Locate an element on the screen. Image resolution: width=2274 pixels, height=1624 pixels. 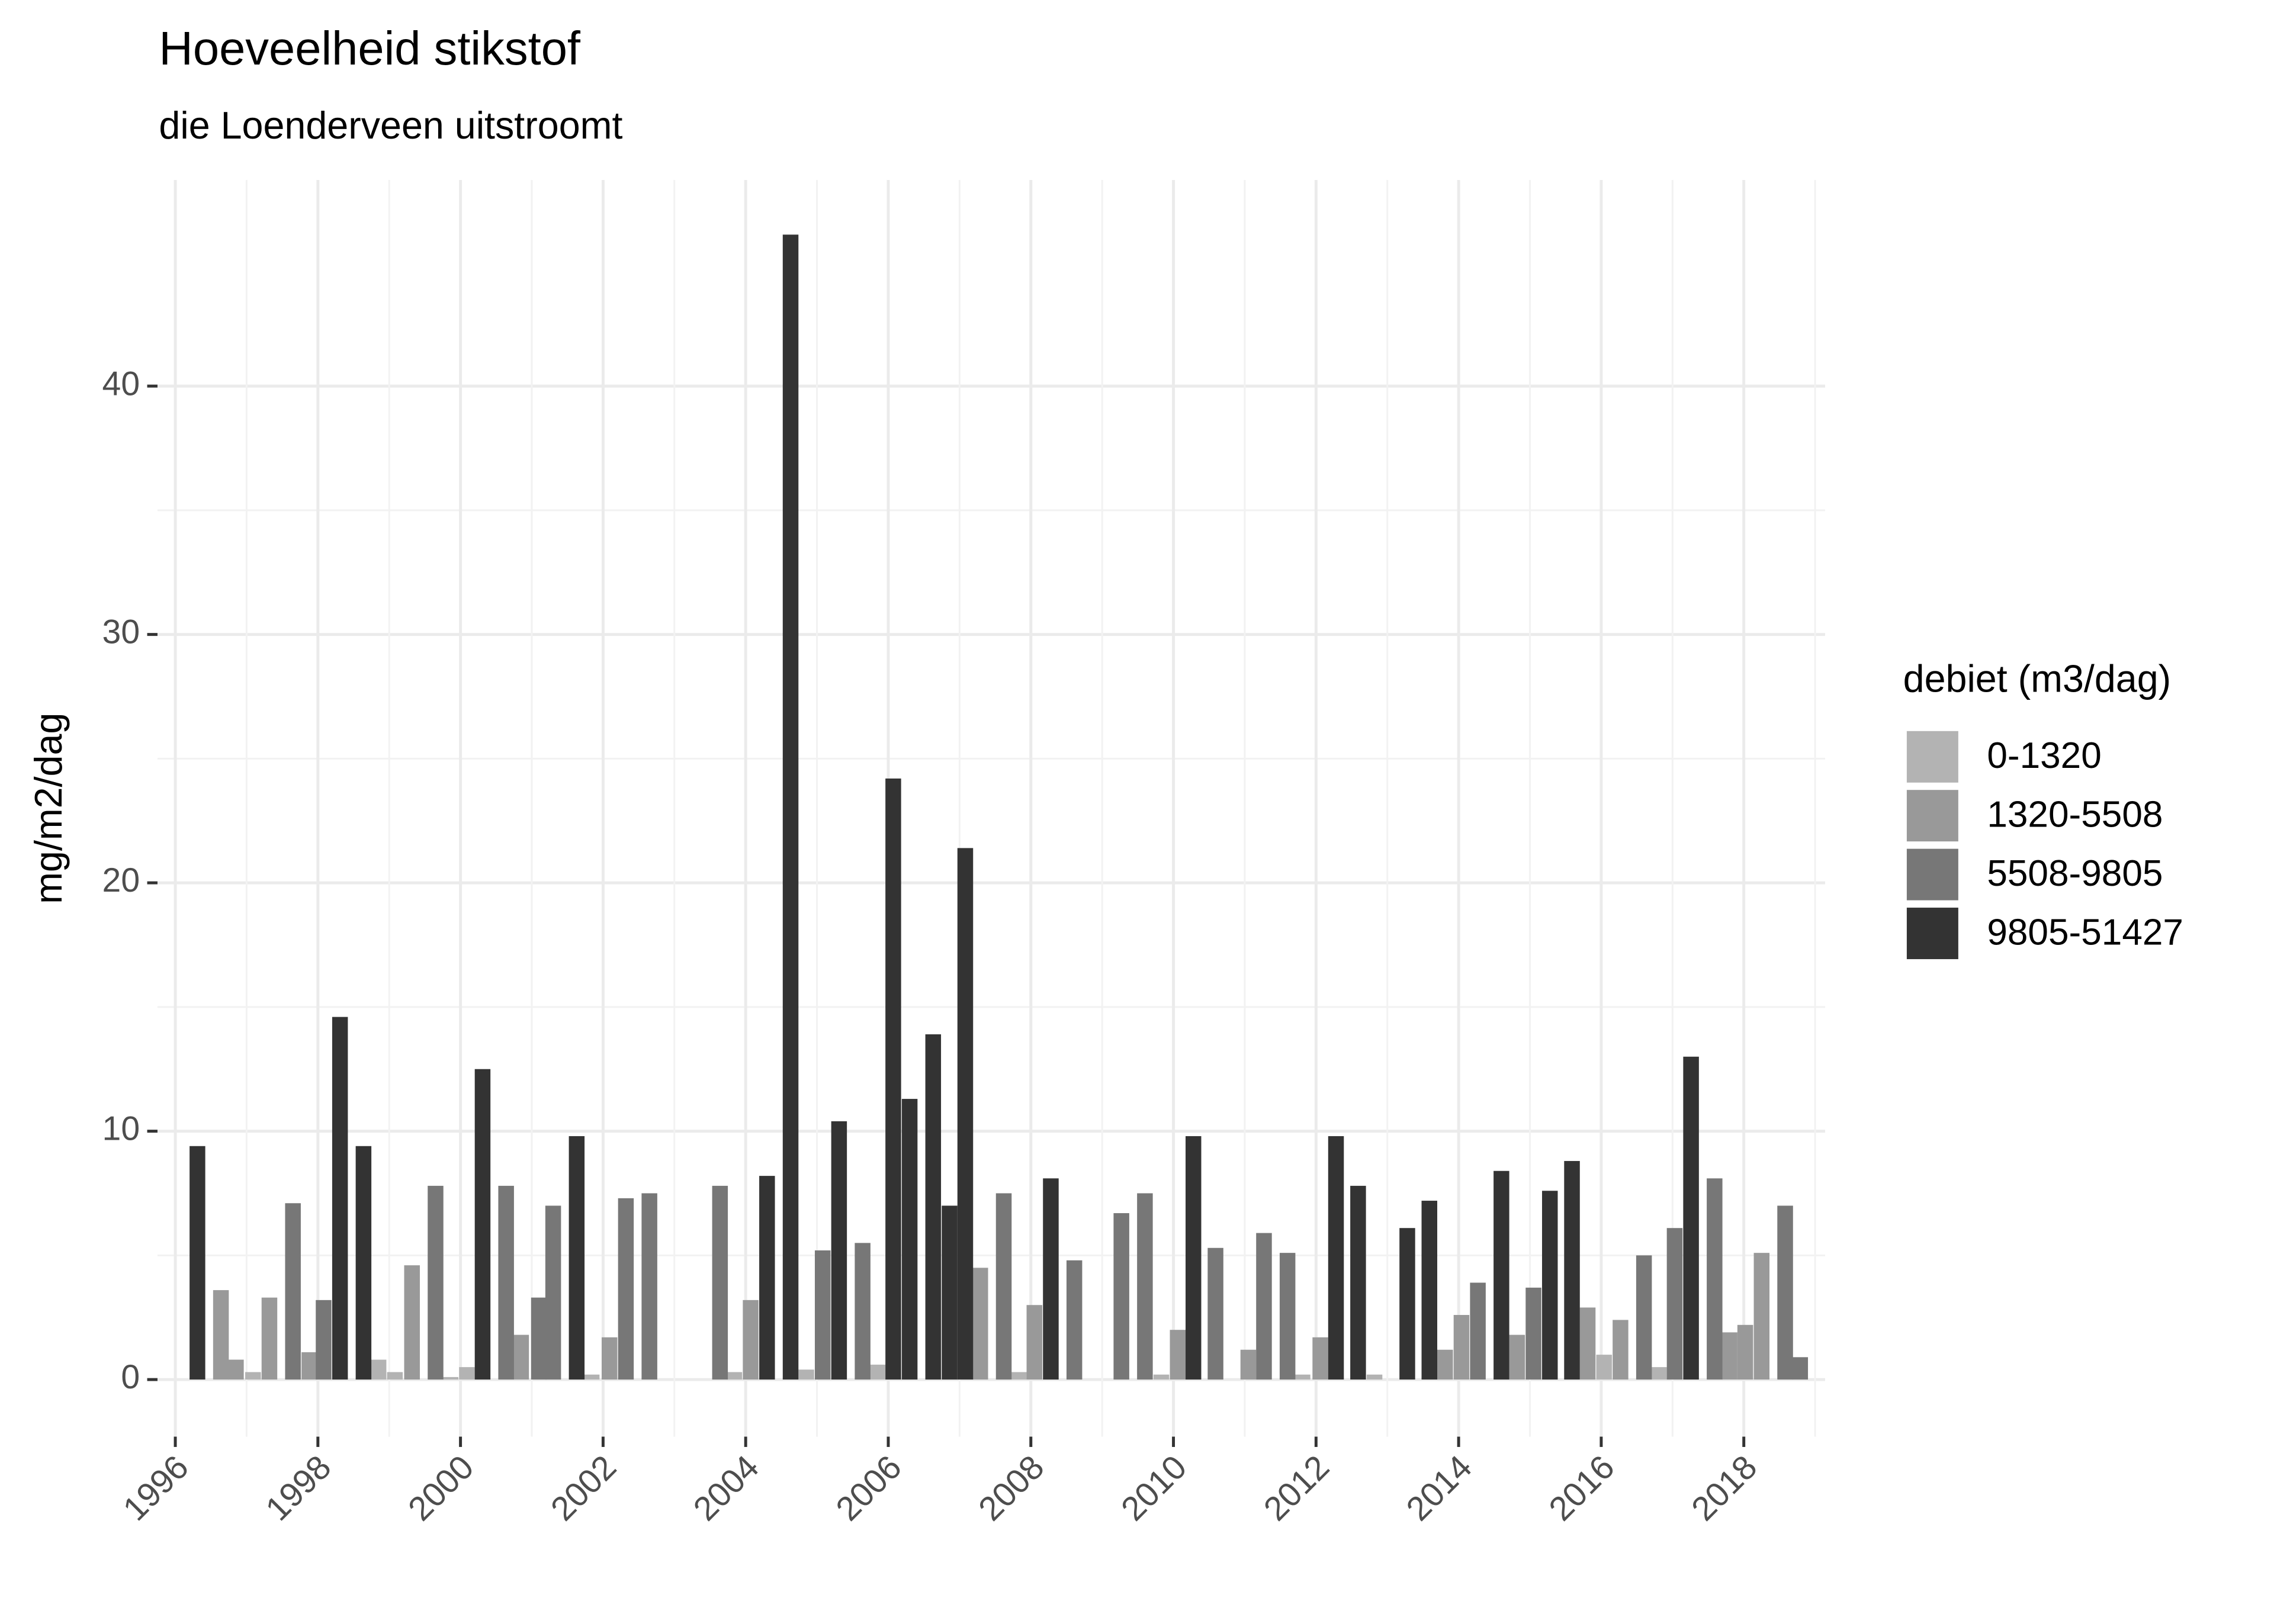
y-tick-label: 40 is located at coordinates (121, 384).